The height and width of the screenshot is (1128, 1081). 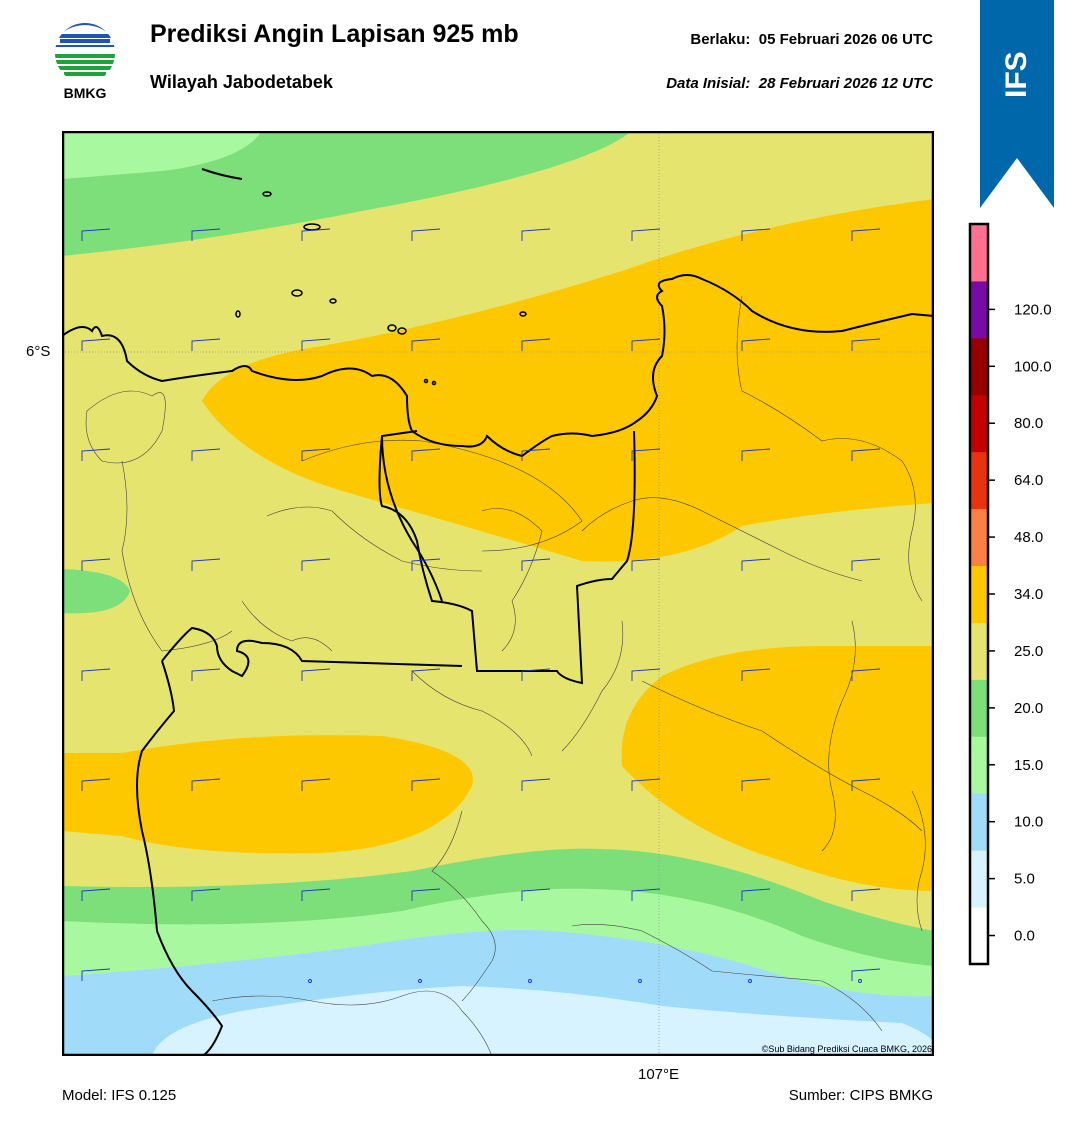 What do you see at coordinates (85, 93) in the screenshot?
I see `logo-text: BMKG` at bounding box center [85, 93].